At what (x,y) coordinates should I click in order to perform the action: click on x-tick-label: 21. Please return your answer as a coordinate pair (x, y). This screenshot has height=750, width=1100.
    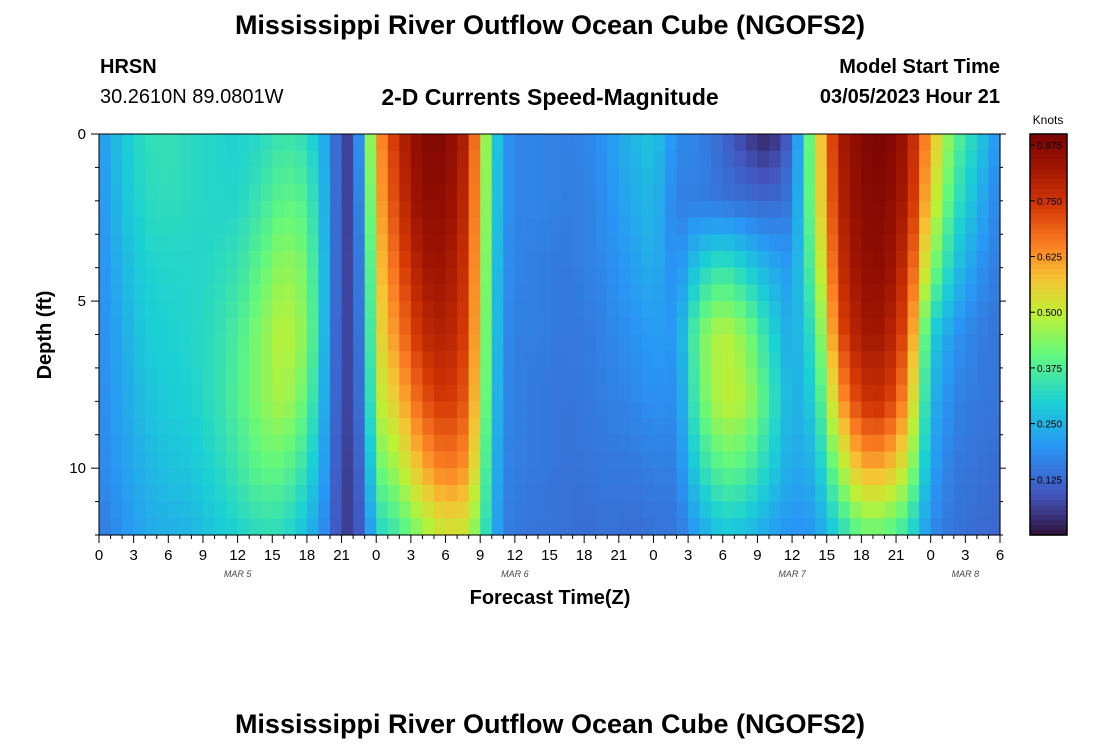
    Looking at the image, I should click on (618, 555).